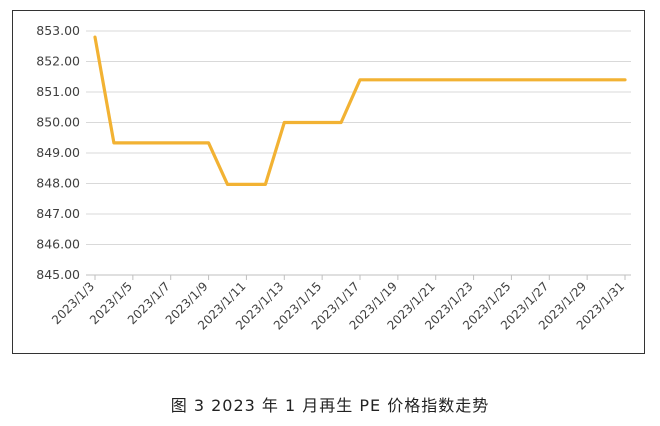 This screenshot has height=426, width=660. I want to click on y-tick-label: 853.00, so click(58, 30).